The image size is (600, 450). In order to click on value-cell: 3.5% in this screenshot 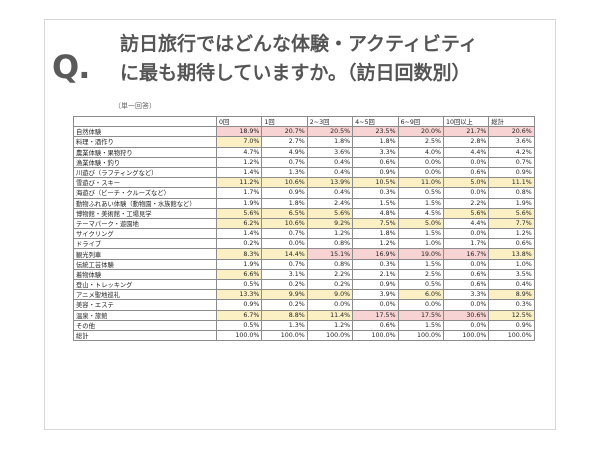, I will do `click(511, 274)`.